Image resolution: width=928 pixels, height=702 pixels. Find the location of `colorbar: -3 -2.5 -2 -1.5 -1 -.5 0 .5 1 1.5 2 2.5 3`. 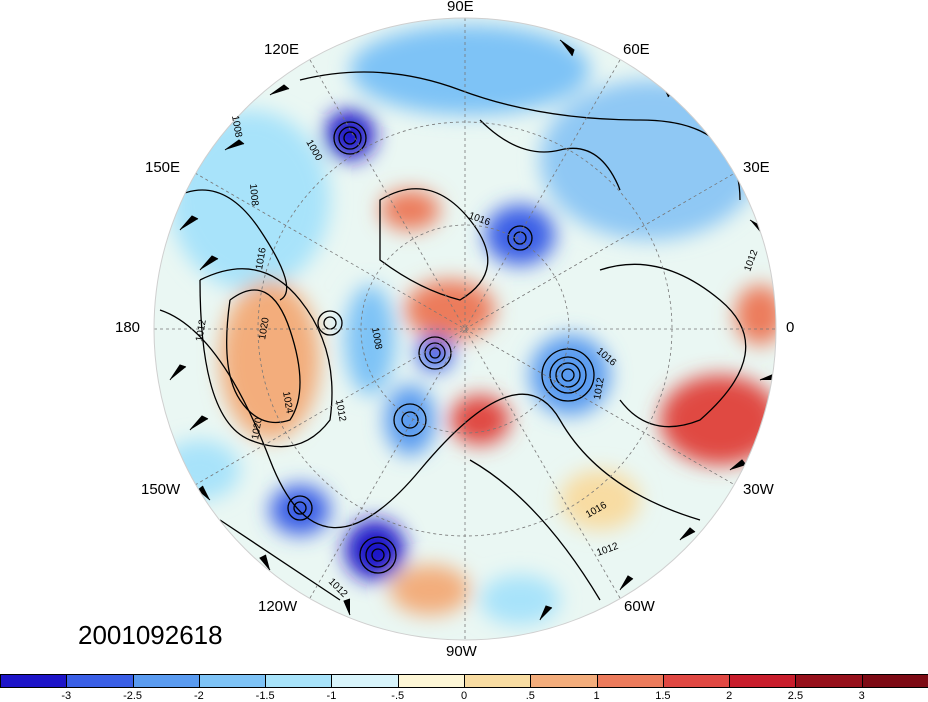

colorbar: -3 -2.5 -2 -1.5 -1 -.5 0 .5 1 1.5 2 2.5 3 is located at coordinates (464, 688).